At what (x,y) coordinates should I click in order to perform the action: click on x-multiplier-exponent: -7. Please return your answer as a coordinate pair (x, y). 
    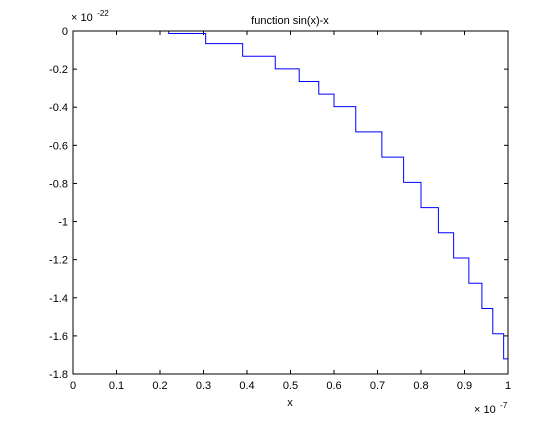
    Looking at the image, I should click on (504, 405).